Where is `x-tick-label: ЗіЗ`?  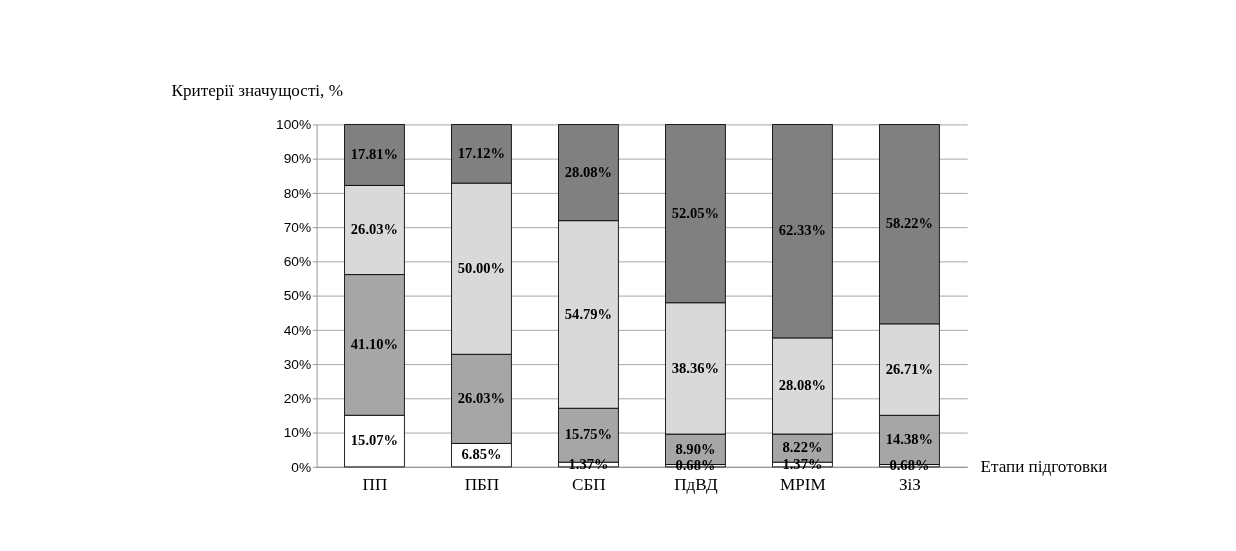 x-tick-label: ЗіЗ is located at coordinates (909, 484).